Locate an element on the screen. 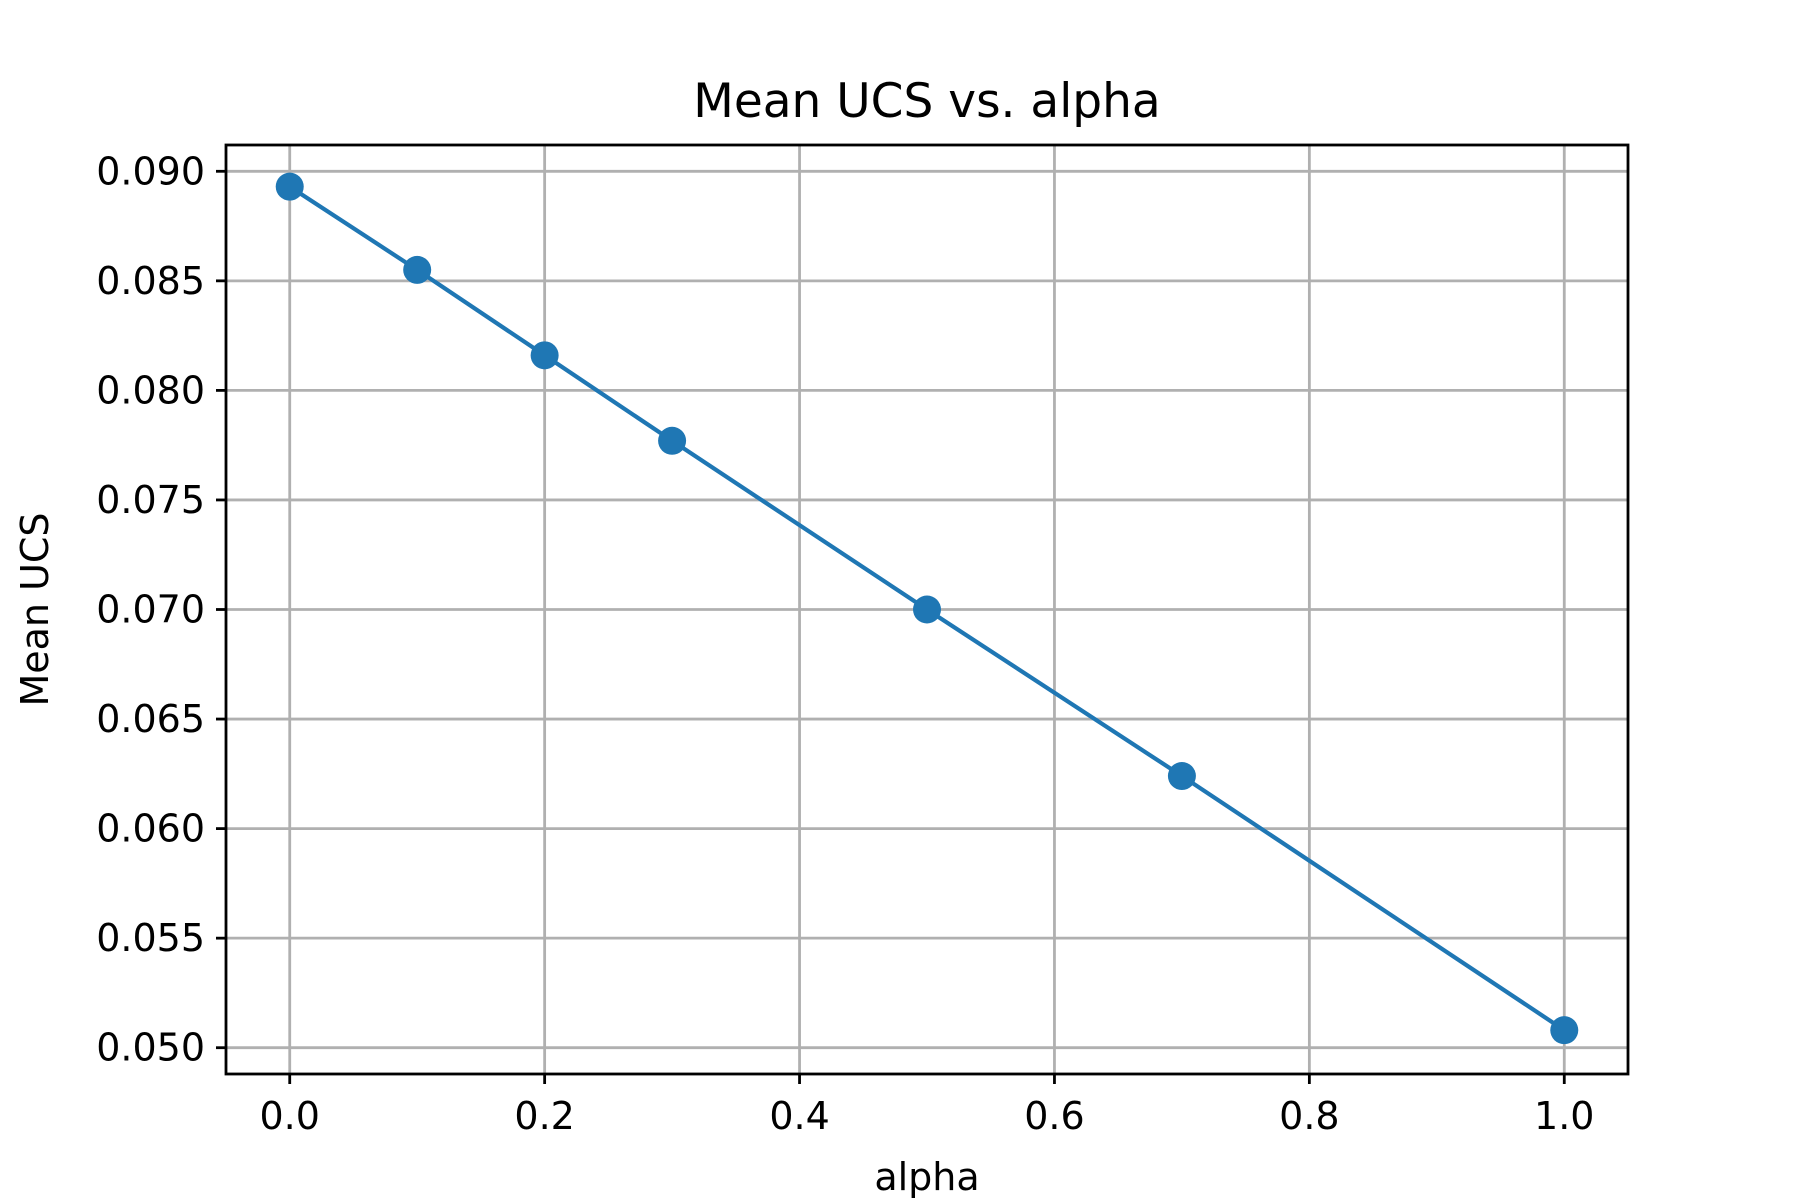  y-tick-label: 0.075 is located at coordinates (150, 500).